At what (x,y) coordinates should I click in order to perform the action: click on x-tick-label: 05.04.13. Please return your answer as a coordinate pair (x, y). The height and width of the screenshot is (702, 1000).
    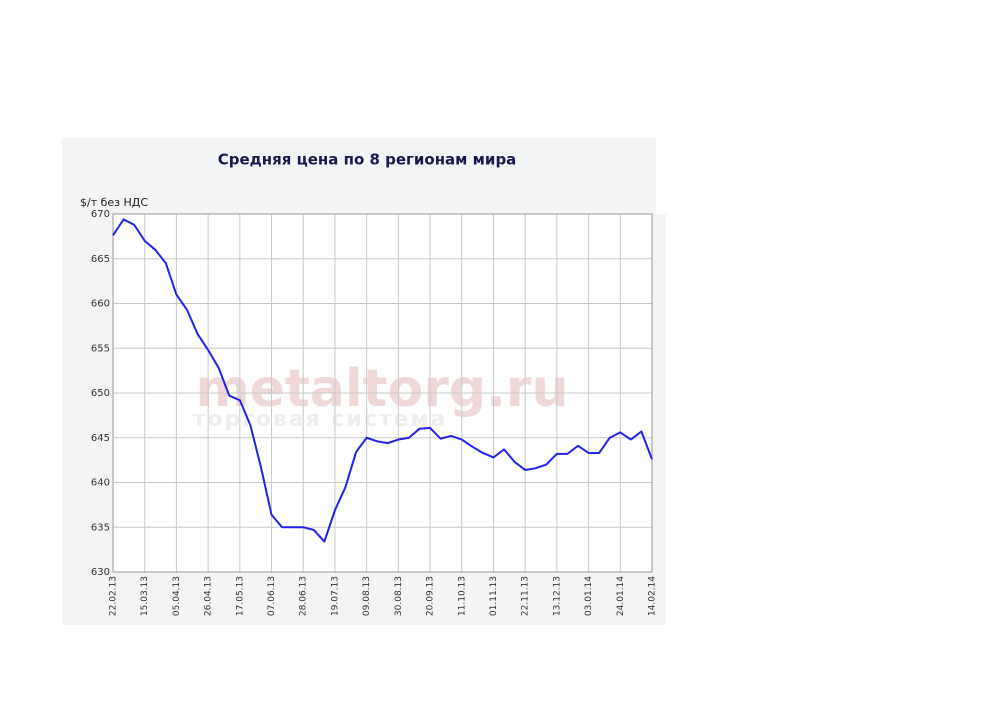
    Looking at the image, I should click on (177, 596).